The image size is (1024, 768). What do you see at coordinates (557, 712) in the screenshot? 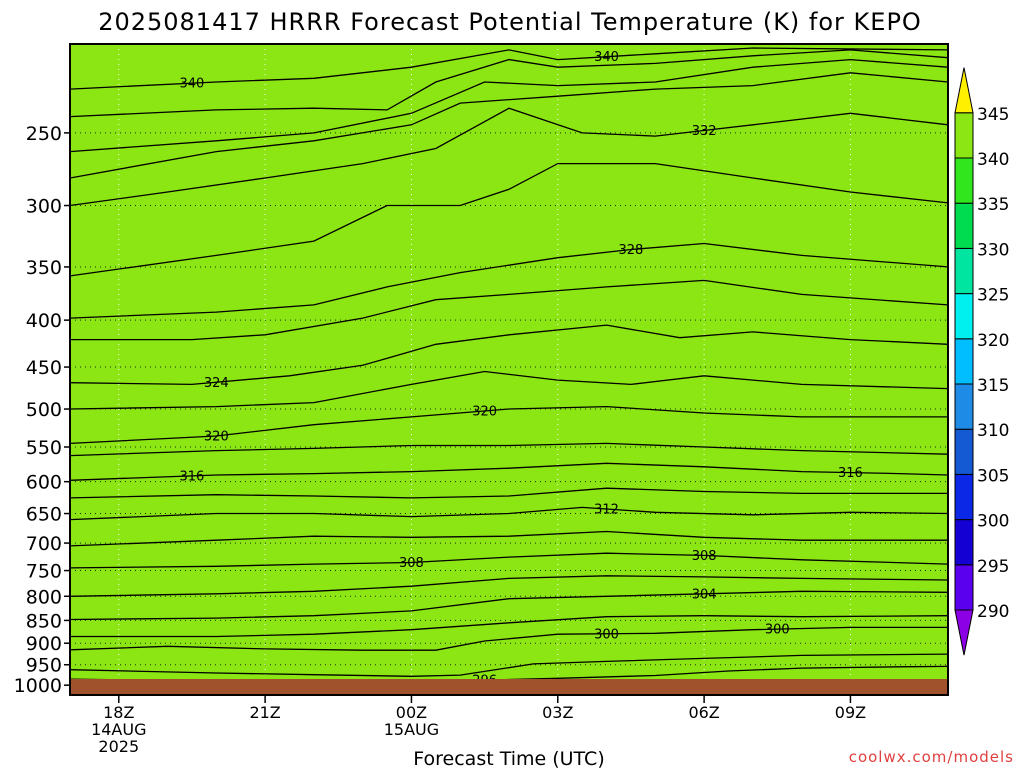
I see `x-tick-label-9-0: 03Z` at bounding box center [557, 712].